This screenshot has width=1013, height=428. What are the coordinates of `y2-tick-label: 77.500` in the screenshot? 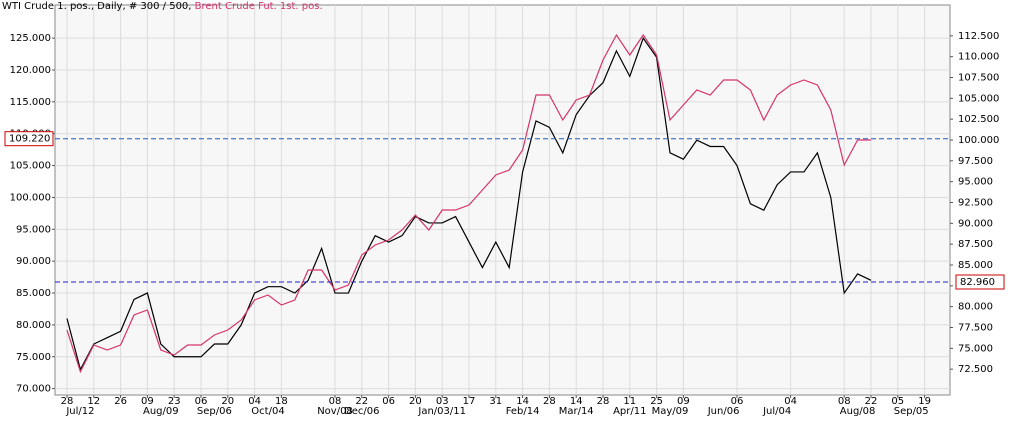 It's located at (975, 328).